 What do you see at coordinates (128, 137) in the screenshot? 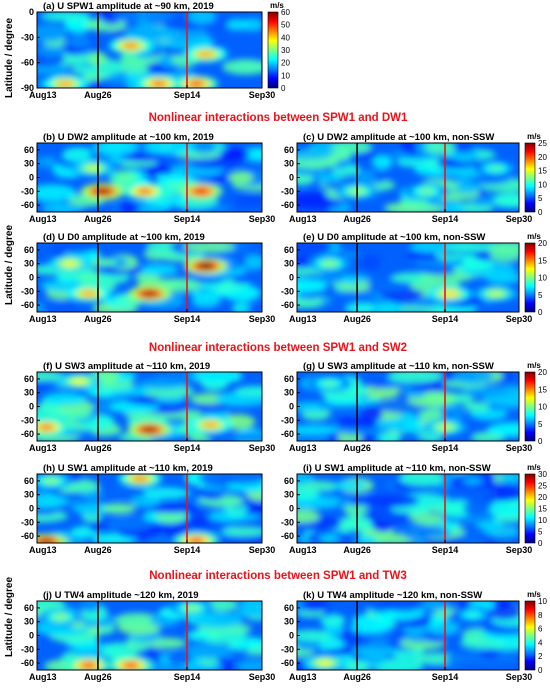
I see `panel-title-b: (b) U DW2 amplitude at ~100 km, 2019` at bounding box center [128, 137].